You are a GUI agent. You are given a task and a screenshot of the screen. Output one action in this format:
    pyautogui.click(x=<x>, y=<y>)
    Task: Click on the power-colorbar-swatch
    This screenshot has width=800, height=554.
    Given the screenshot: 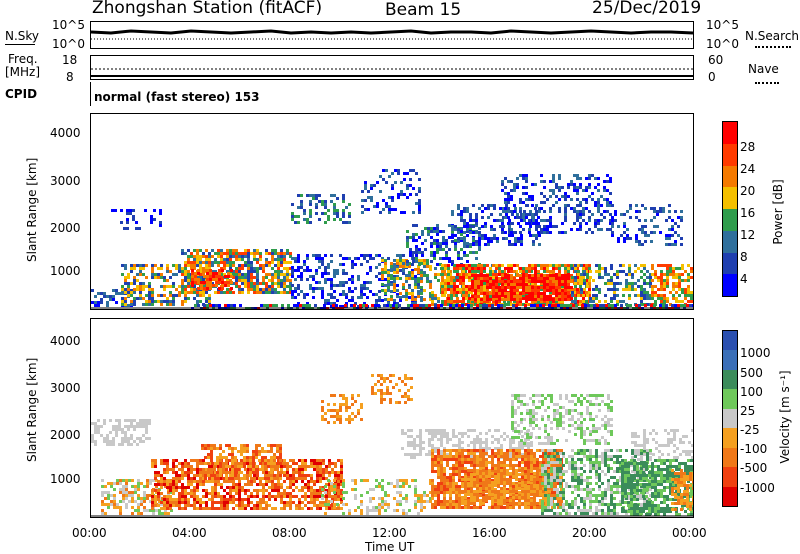 What is the action you would take?
    pyautogui.click(x=730, y=176)
    